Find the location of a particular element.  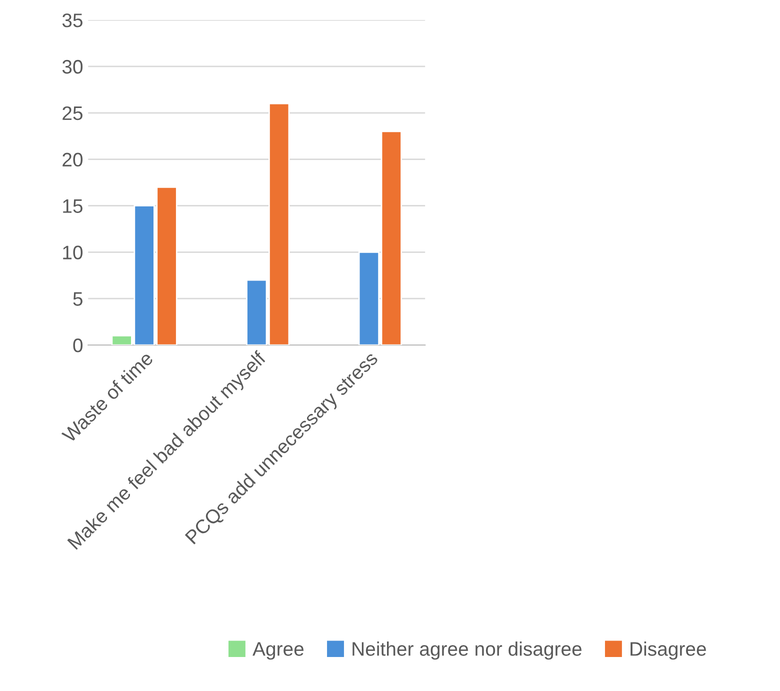

legend-label: Disagree is located at coordinates (668, 651).